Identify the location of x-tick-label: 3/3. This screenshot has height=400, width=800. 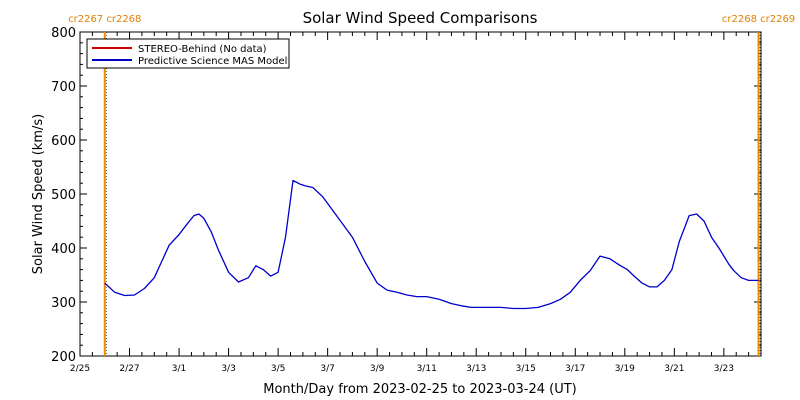
(228, 369).